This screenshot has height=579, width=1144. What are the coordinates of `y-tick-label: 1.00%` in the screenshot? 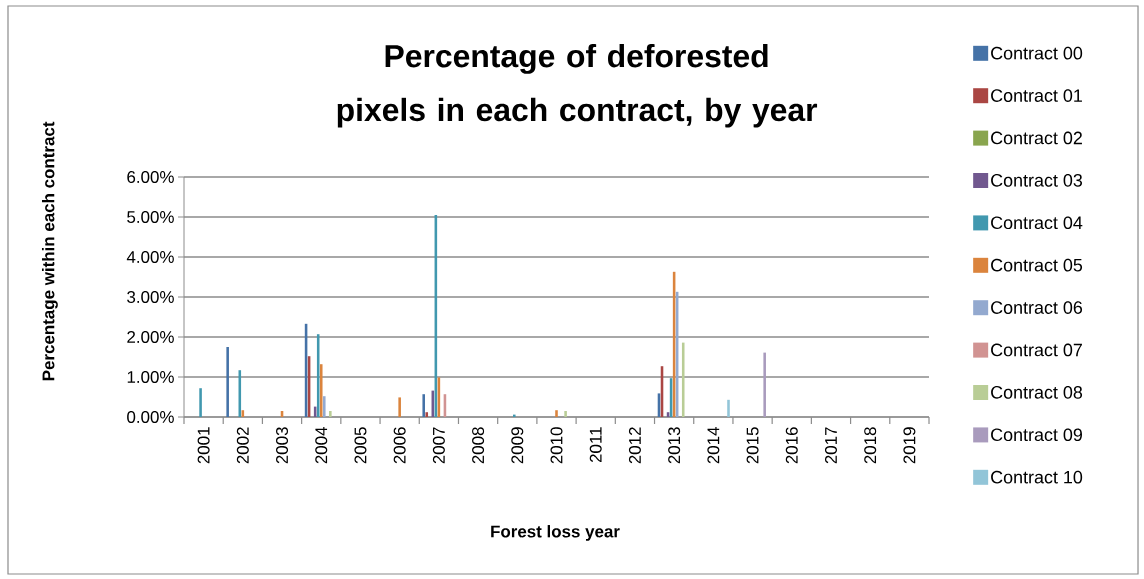 It's located at (150, 377).